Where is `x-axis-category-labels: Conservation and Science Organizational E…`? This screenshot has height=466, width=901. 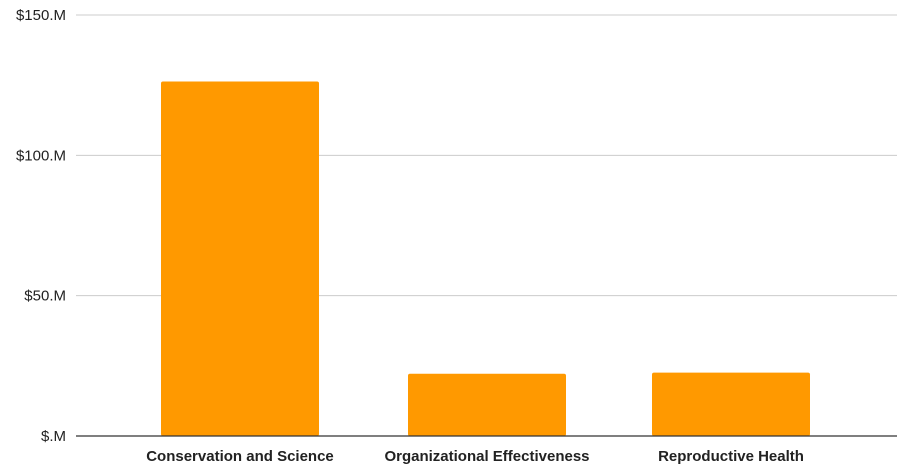 x-axis-category-labels: Conservation and Science Organizational E… is located at coordinates (475, 456).